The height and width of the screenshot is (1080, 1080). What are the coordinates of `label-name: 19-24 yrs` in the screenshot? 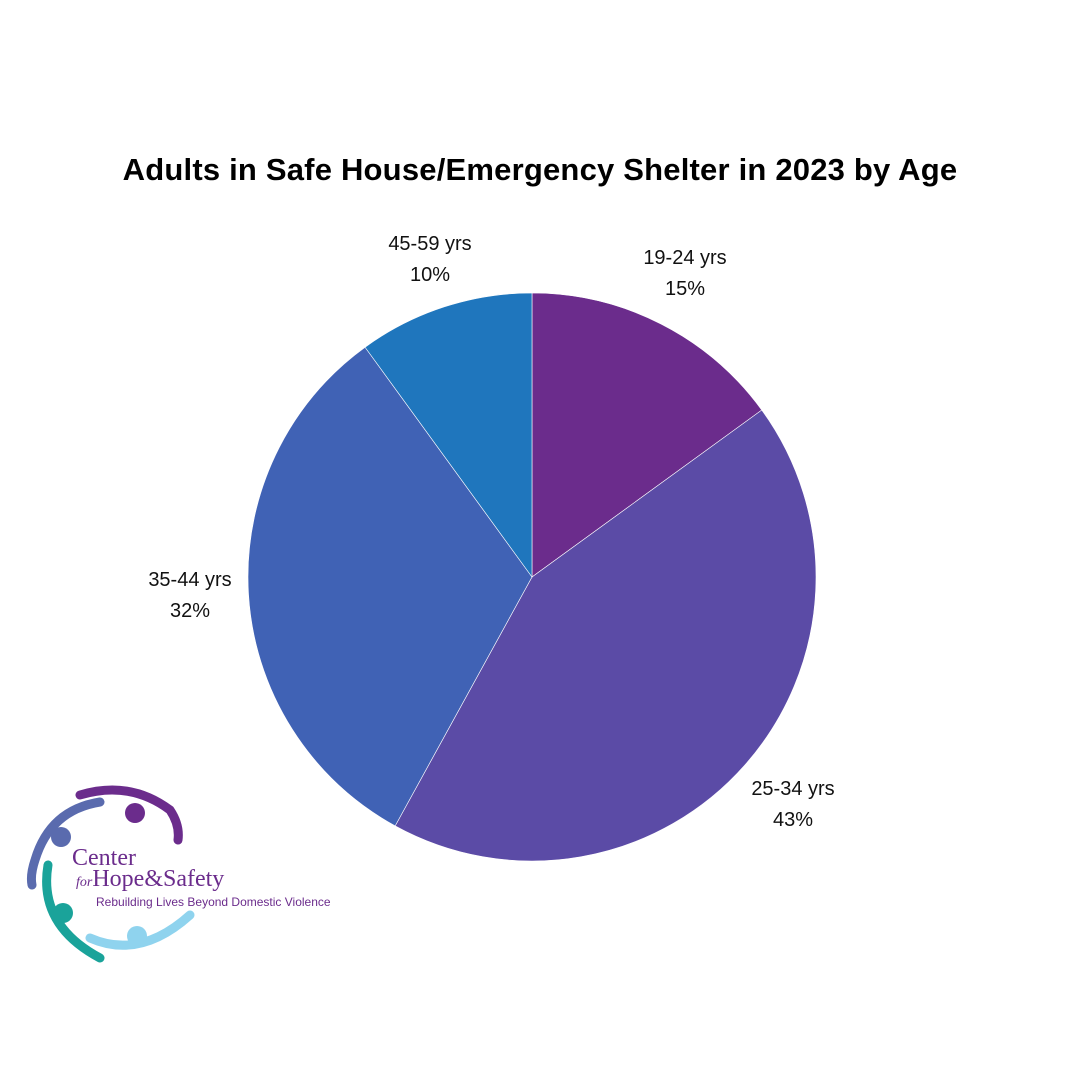 It's located at (685, 258).